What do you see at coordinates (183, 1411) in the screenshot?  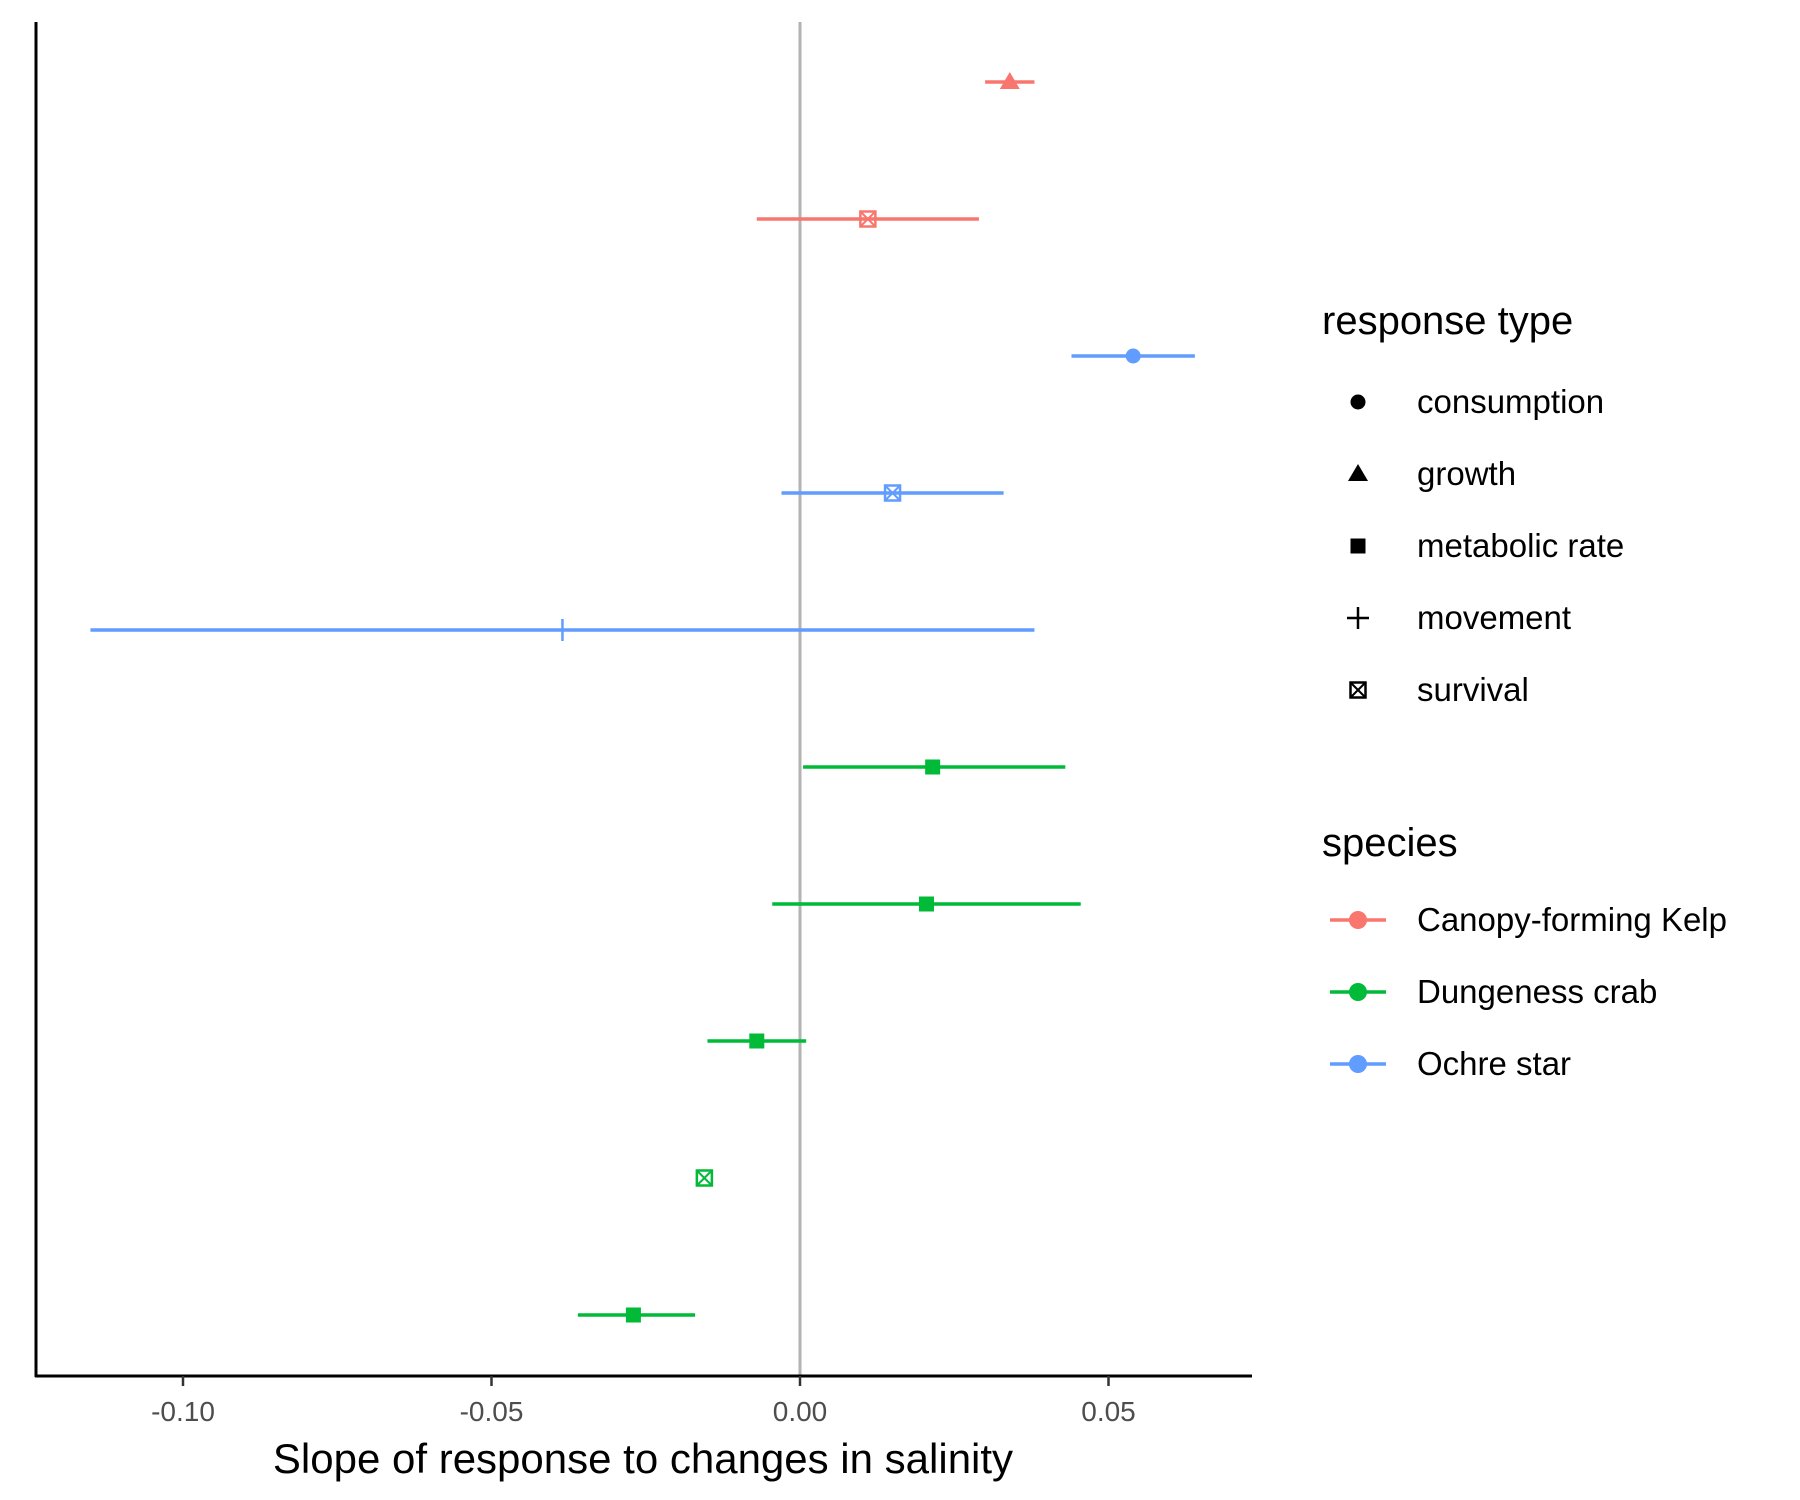 I see `x-tick-label: -0.10` at bounding box center [183, 1411].